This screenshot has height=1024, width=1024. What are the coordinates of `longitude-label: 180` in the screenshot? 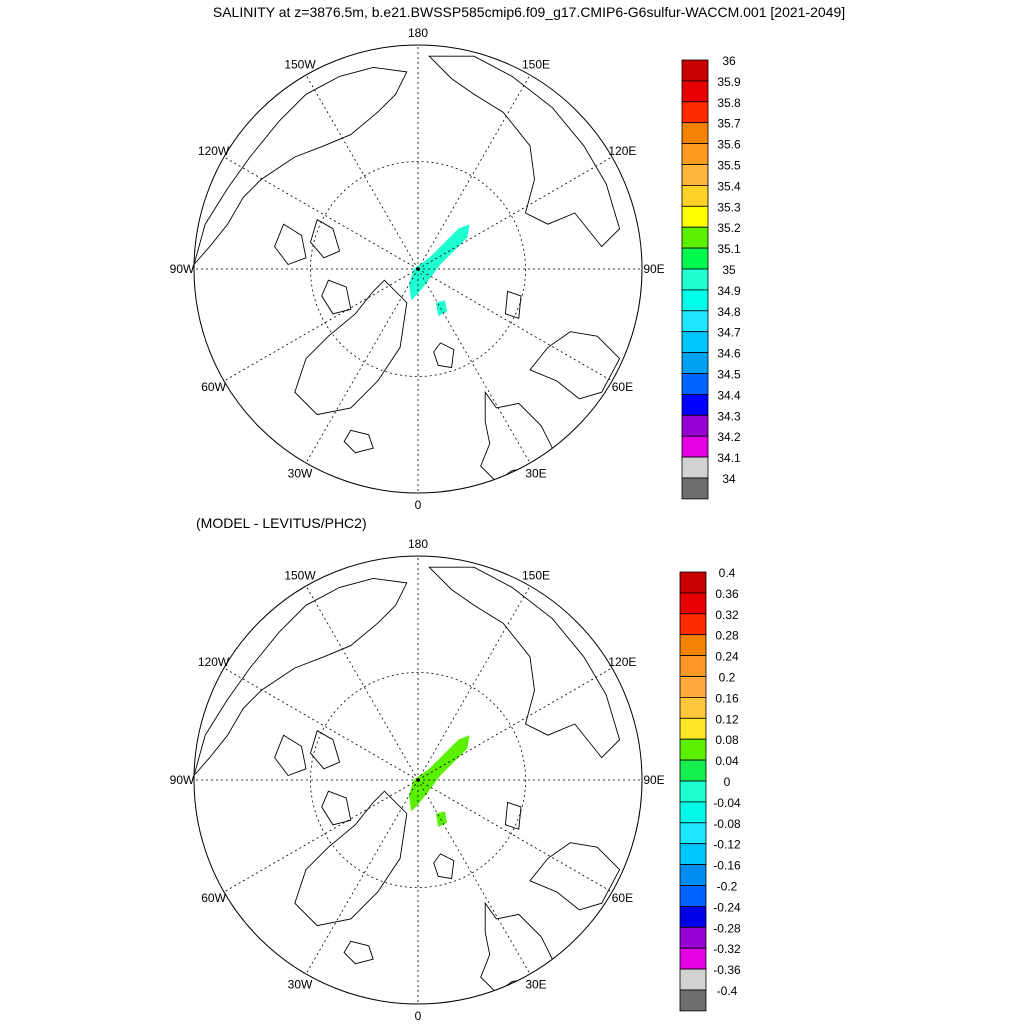 It's located at (418, 544).